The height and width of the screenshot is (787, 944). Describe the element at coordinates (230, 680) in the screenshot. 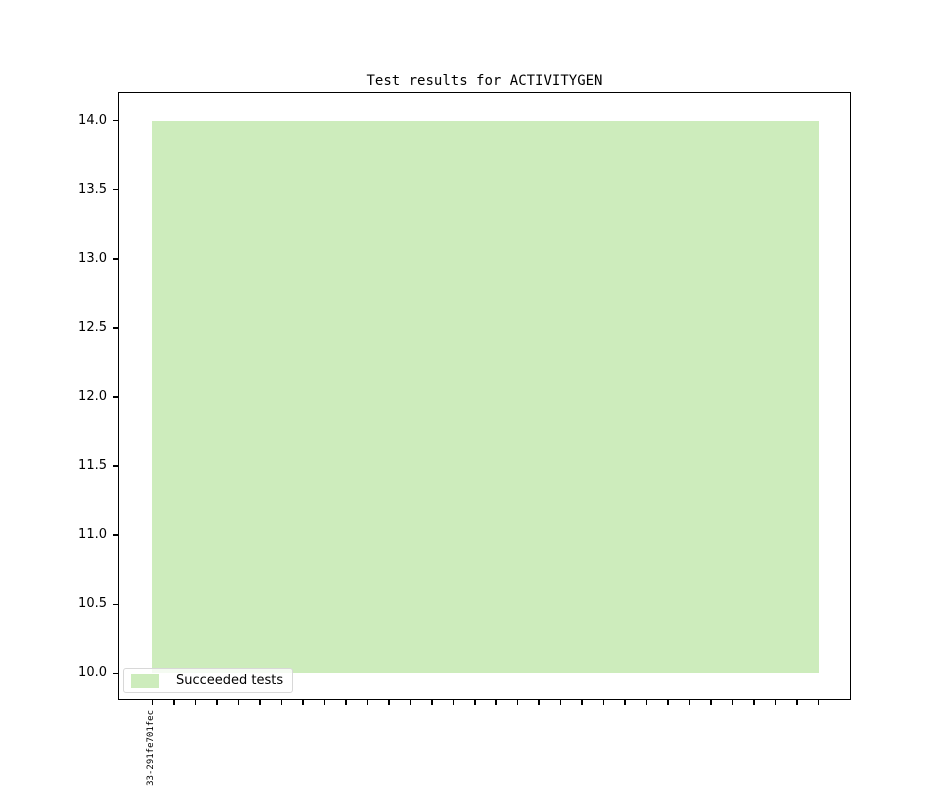

I see `legend-label: Succeeded tests` at that location.